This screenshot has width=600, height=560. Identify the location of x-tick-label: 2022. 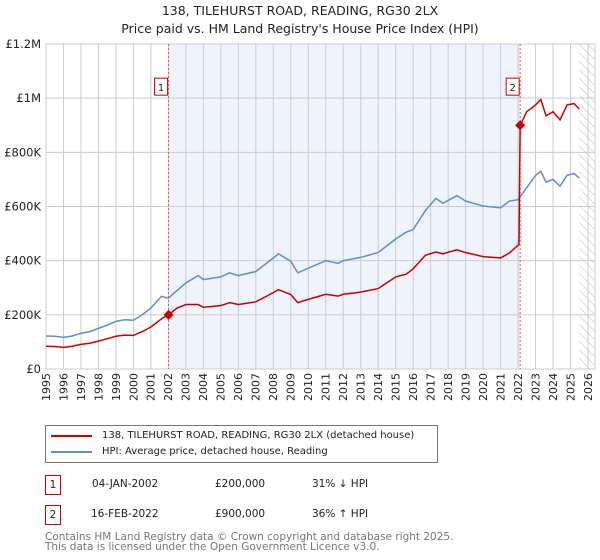
(518, 387).